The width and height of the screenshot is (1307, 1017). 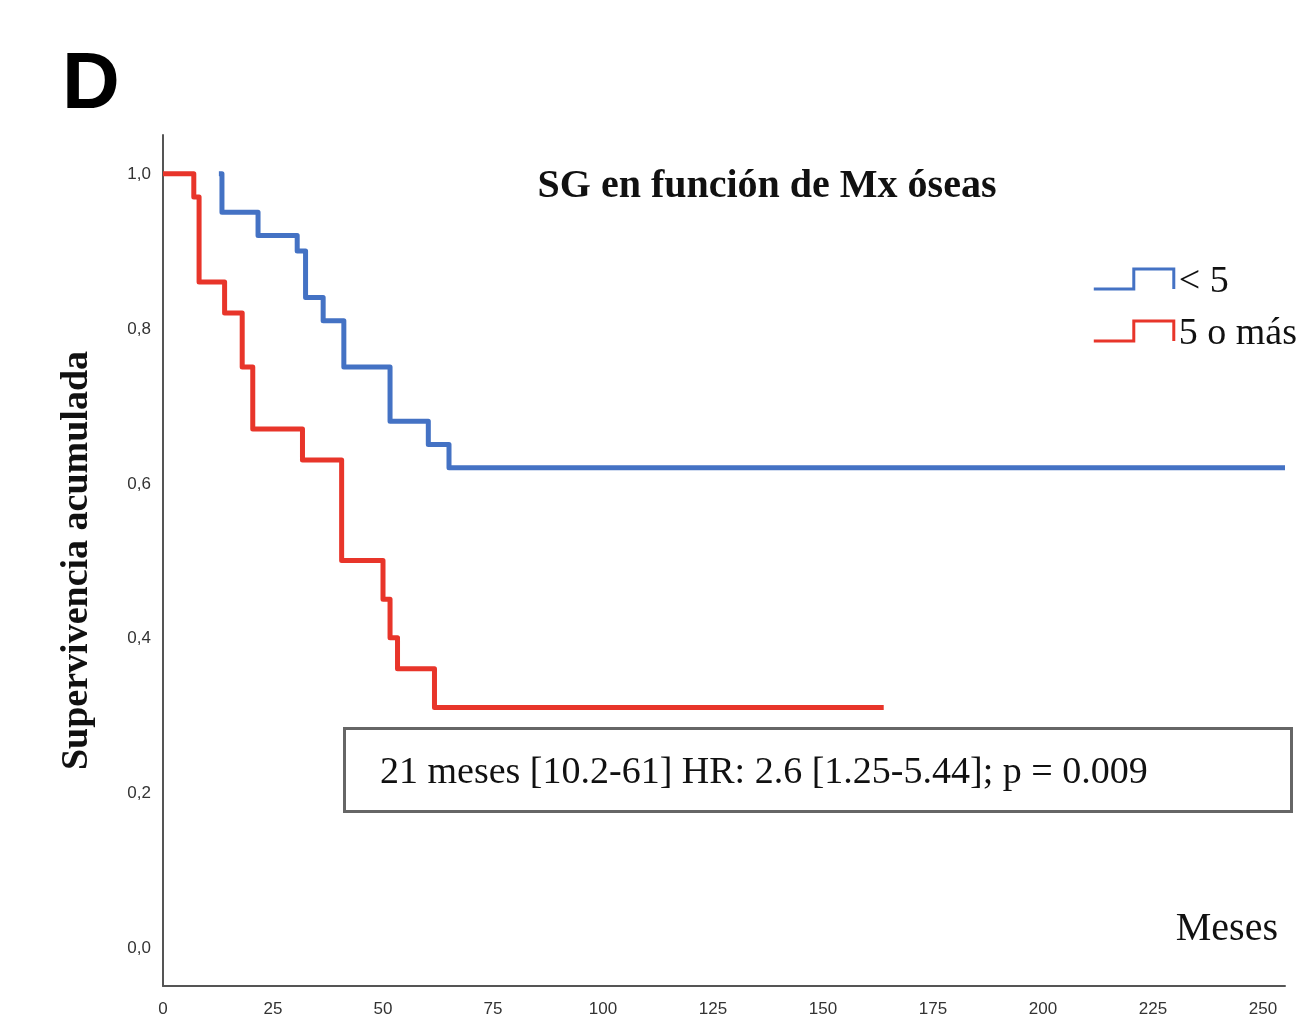 I want to click on y-tick-label: 0,4, so click(x=139, y=638).